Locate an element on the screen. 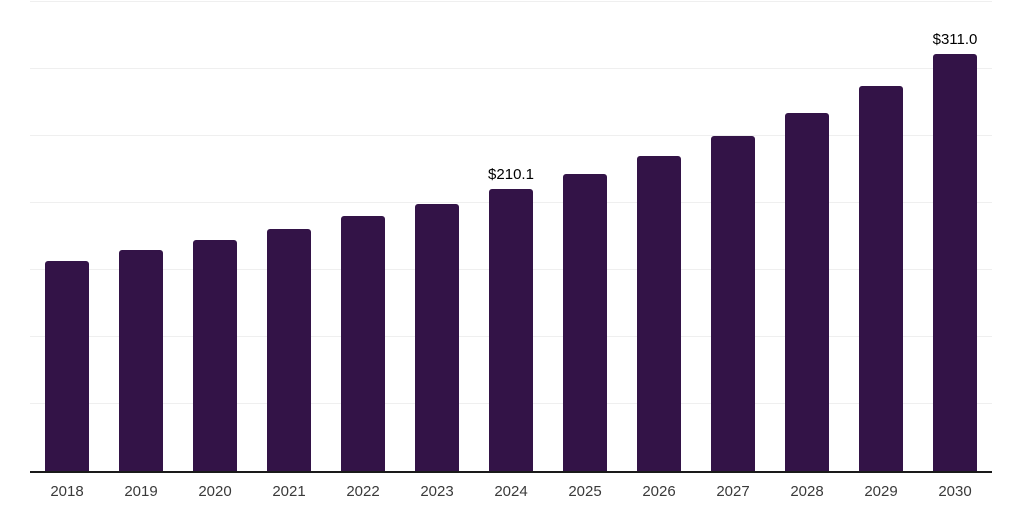 The image size is (1024, 512). bar-2029 is located at coordinates (881, 278).